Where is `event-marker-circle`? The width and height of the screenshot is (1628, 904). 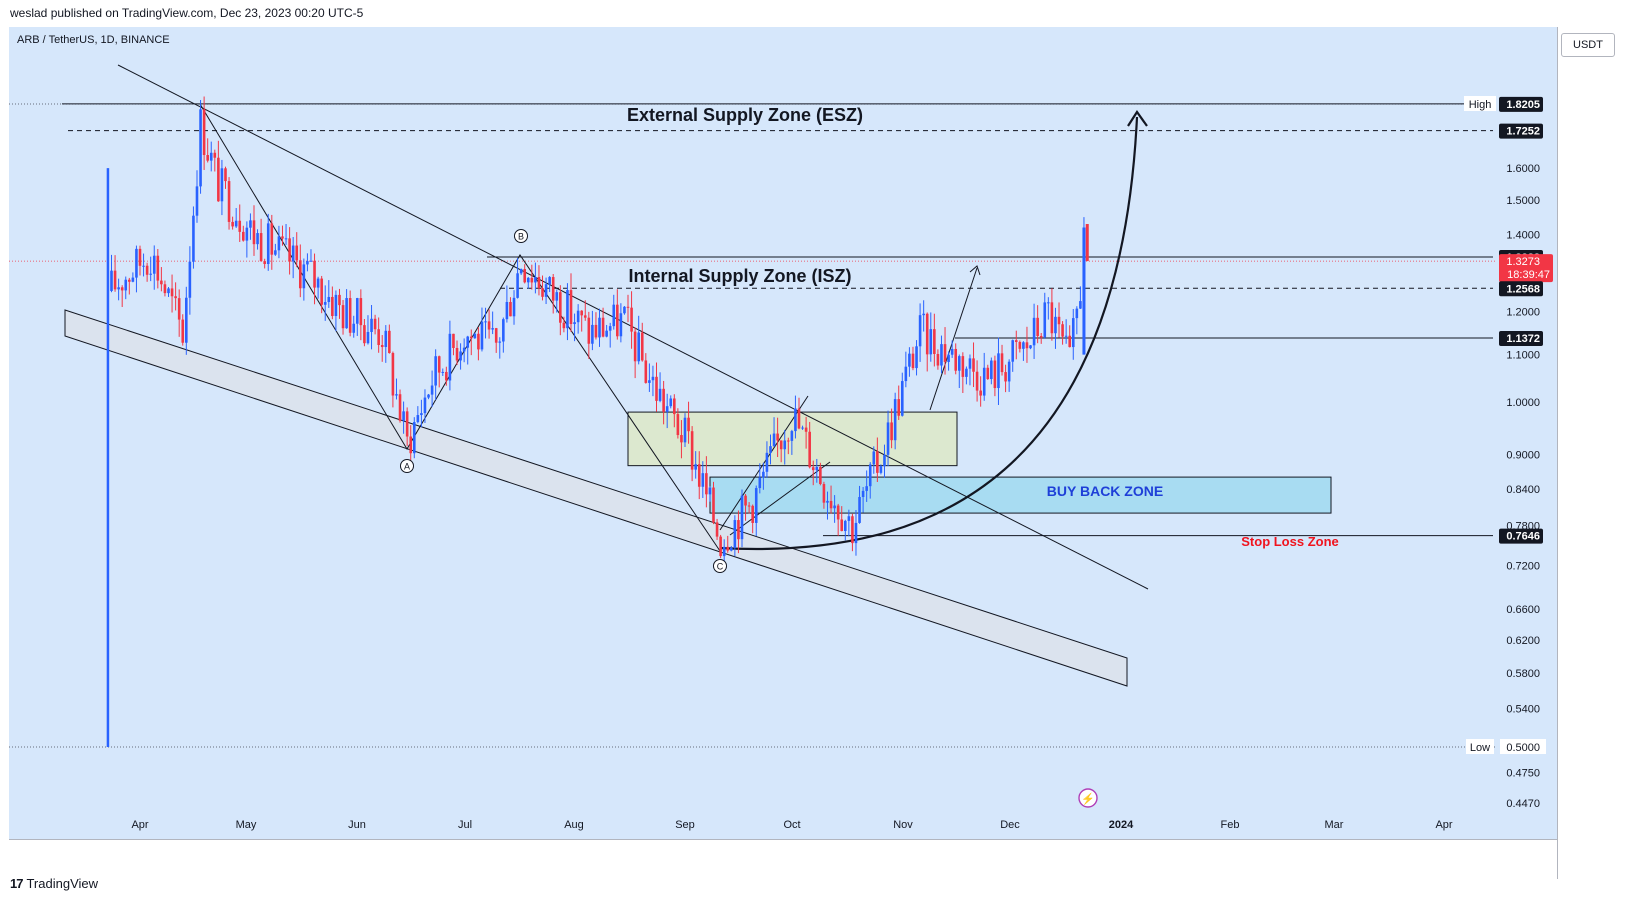 event-marker-circle is located at coordinates (1088, 798).